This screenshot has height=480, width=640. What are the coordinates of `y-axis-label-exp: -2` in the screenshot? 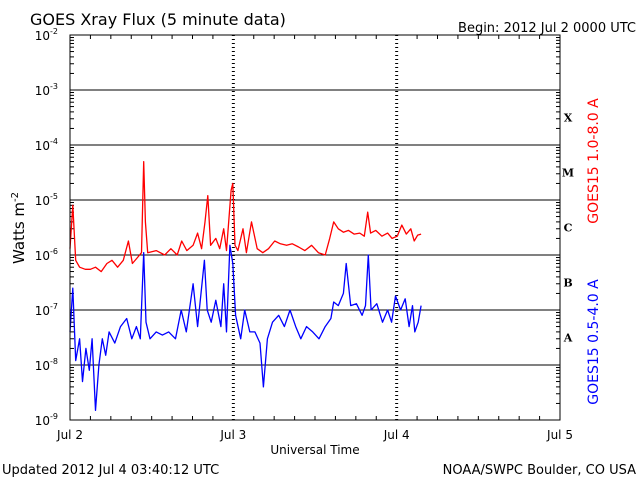 It's located at (15, 197).